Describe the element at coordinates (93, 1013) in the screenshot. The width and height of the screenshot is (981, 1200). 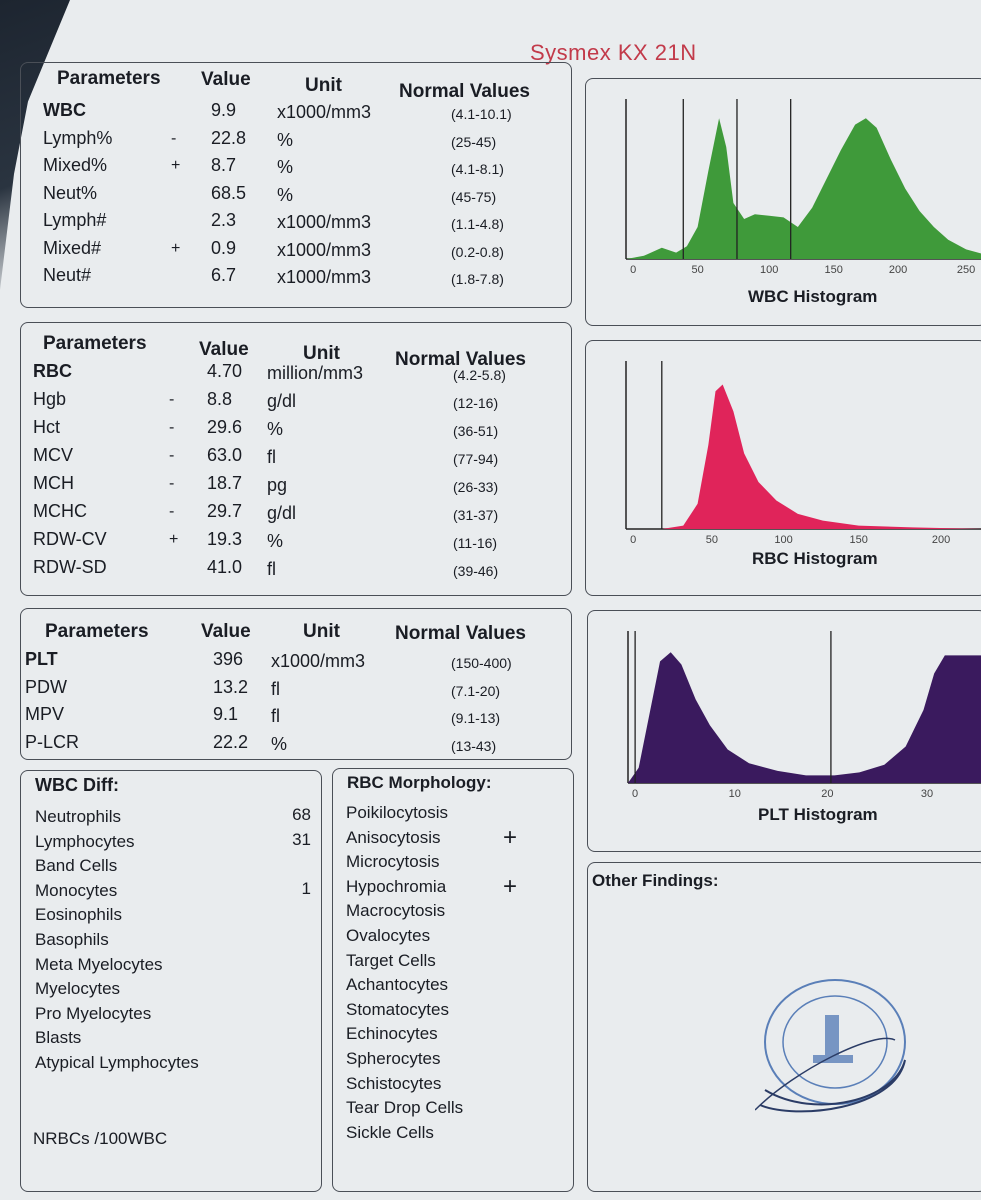
I see `wbc-diff-item: Pro Myelocytes` at that location.